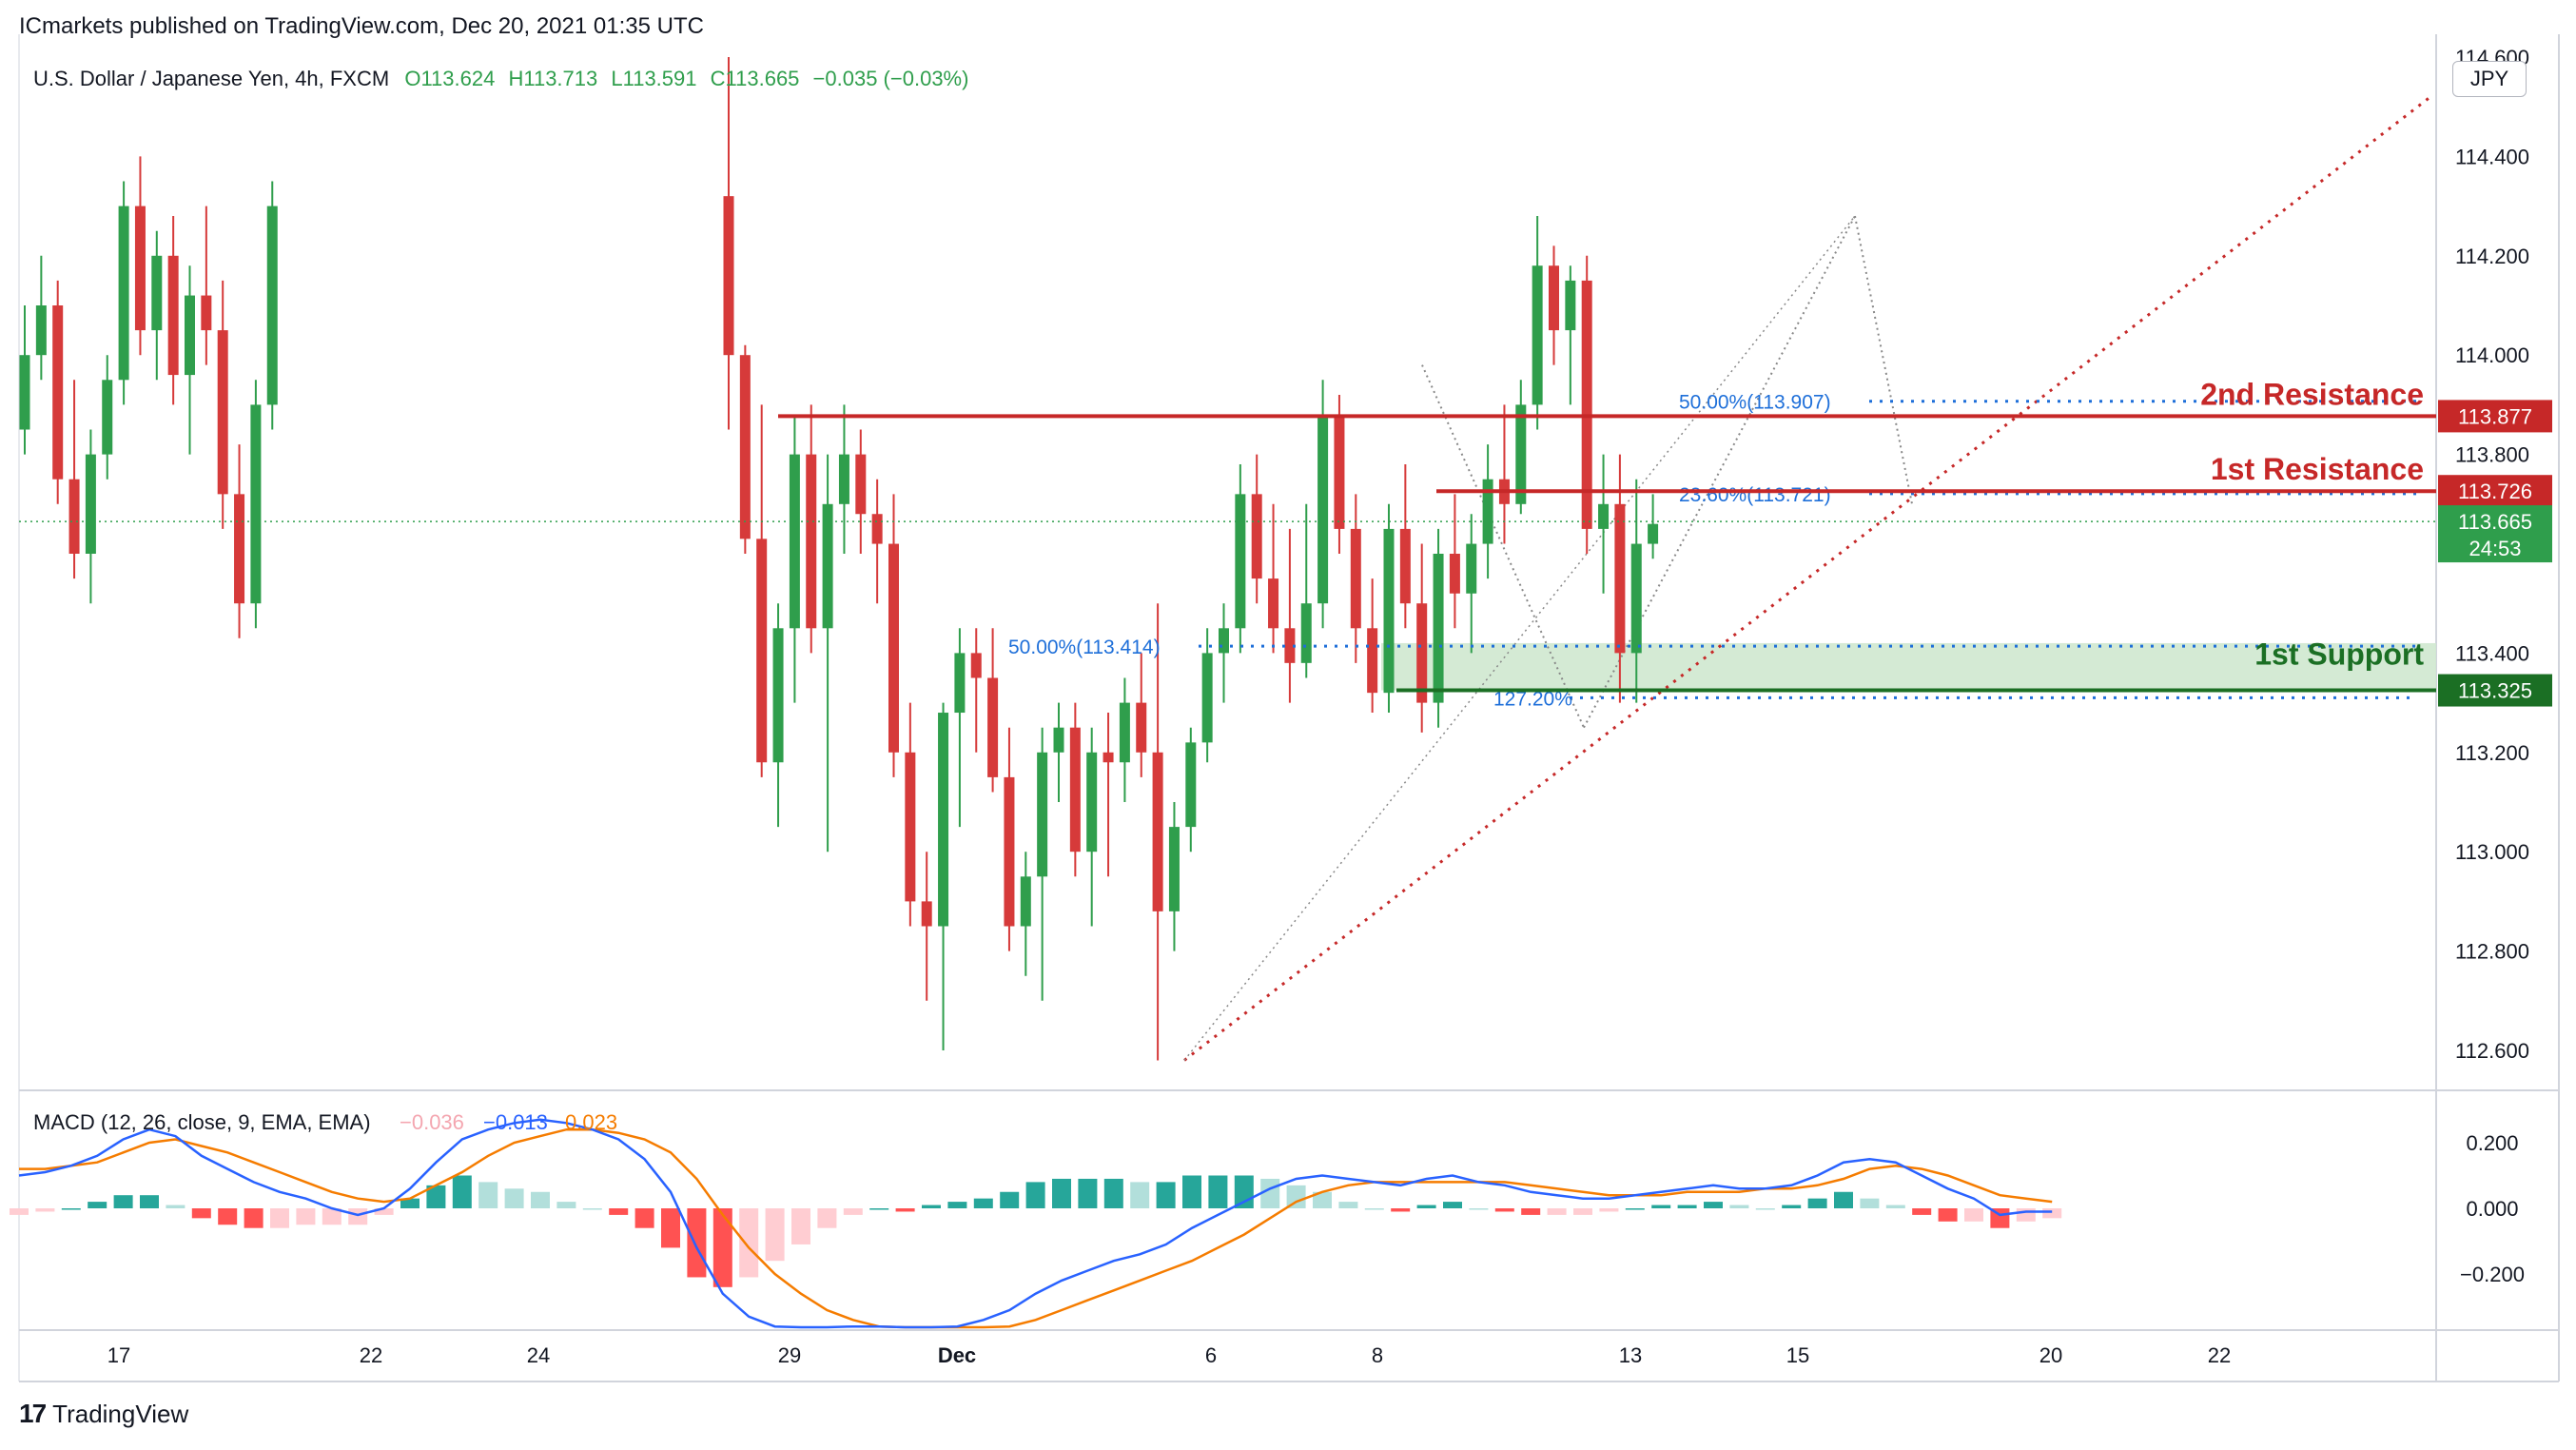  Describe the element at coordinates (33, 1413) in the screenshot. I see `tradingview-logo-icon: 17` at that location.